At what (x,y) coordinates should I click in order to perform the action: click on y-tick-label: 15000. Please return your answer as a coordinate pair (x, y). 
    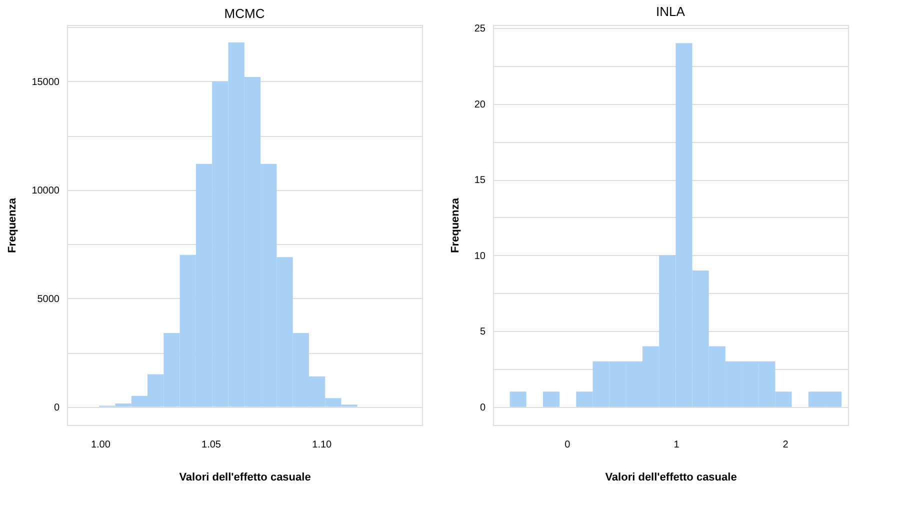
    Looking at the image, I should click on (46, 82).